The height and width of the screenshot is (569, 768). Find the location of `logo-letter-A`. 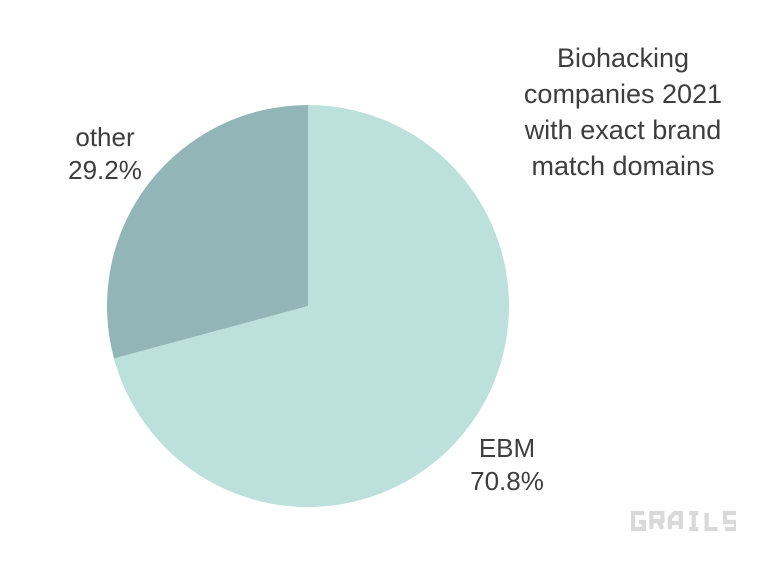

logo-letter-A is located at coordinates (675, 519).